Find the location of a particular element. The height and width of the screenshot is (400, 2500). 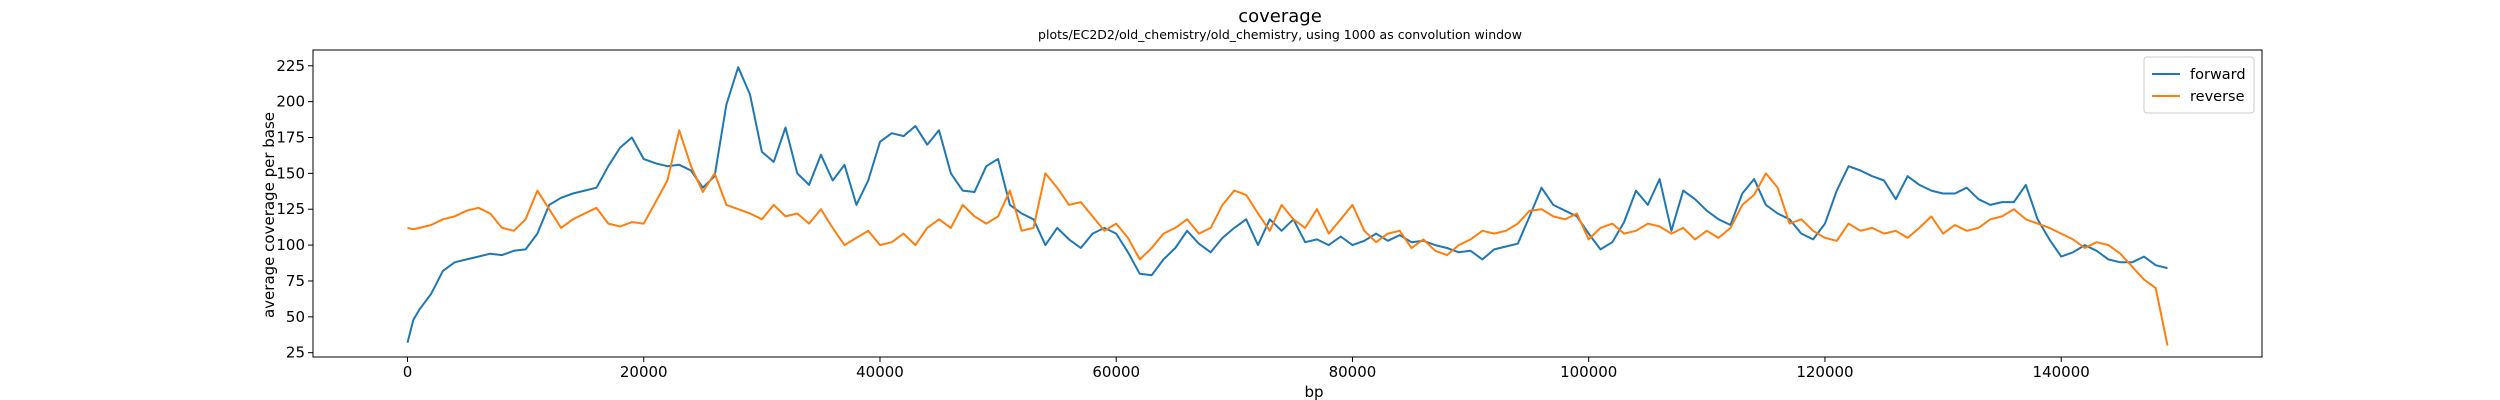

y-tick-label: 25 is located at coordinates (295, 353).